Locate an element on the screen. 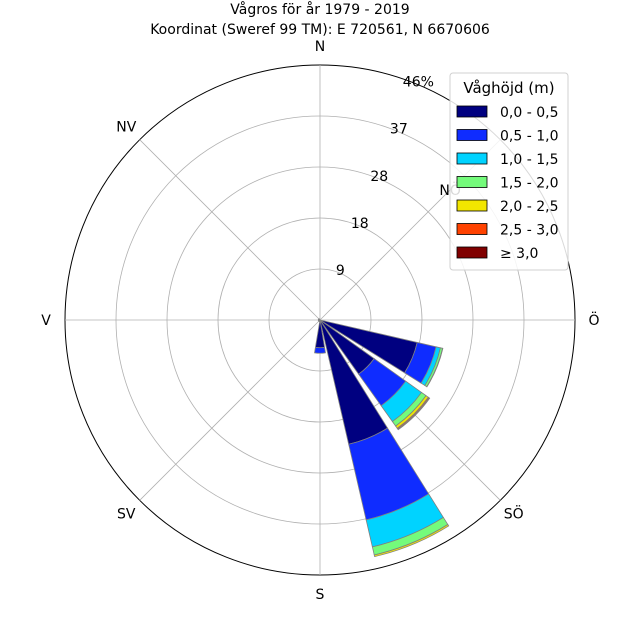 The height and width of the screenshot is (640, 640). radial-label: 37 is located at coordinates (399, 130).